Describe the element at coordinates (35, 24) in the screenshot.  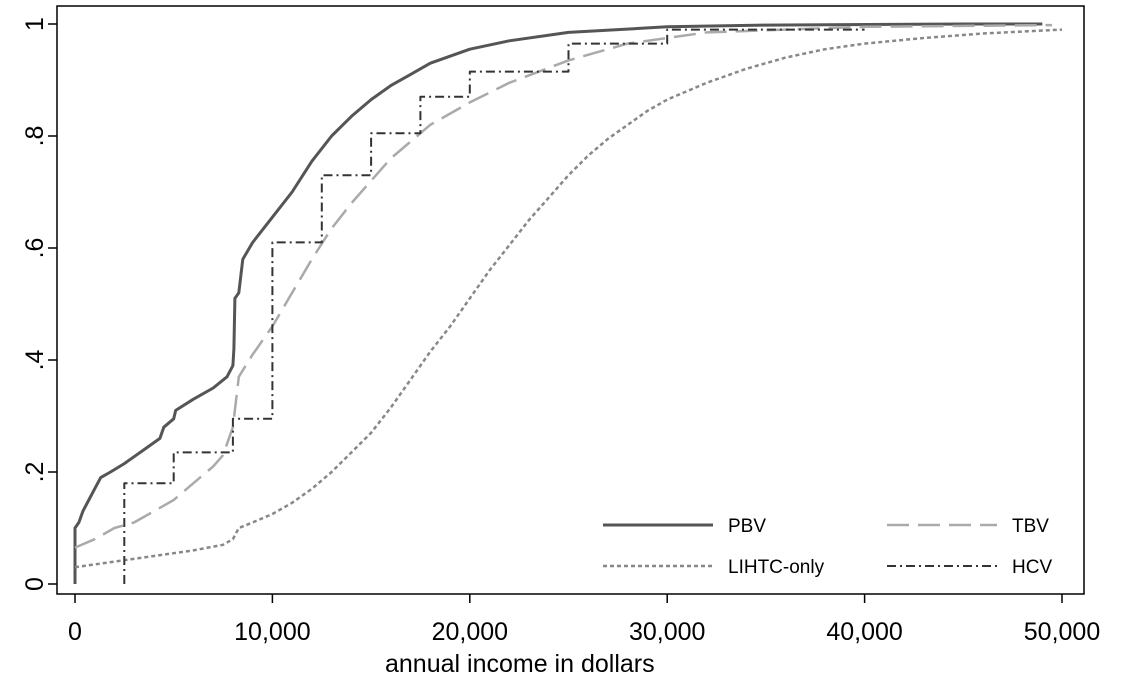
I see `y-tick-label: 1` at that location.